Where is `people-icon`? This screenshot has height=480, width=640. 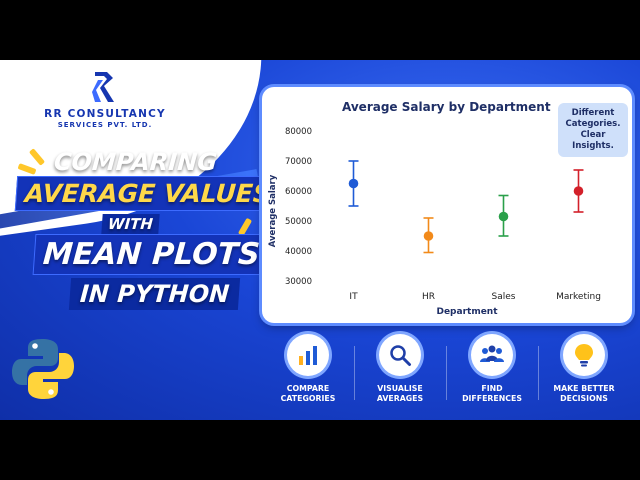 people-icon is located at coordinates (492, 353).